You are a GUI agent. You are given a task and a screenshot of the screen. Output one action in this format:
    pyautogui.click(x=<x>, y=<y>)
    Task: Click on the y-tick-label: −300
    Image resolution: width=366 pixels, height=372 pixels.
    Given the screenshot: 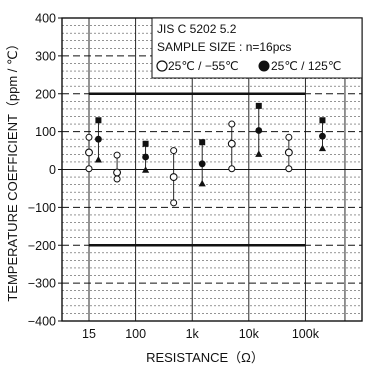 What is the action you would take?
    pyautogui.click(x=42, y=284)
    